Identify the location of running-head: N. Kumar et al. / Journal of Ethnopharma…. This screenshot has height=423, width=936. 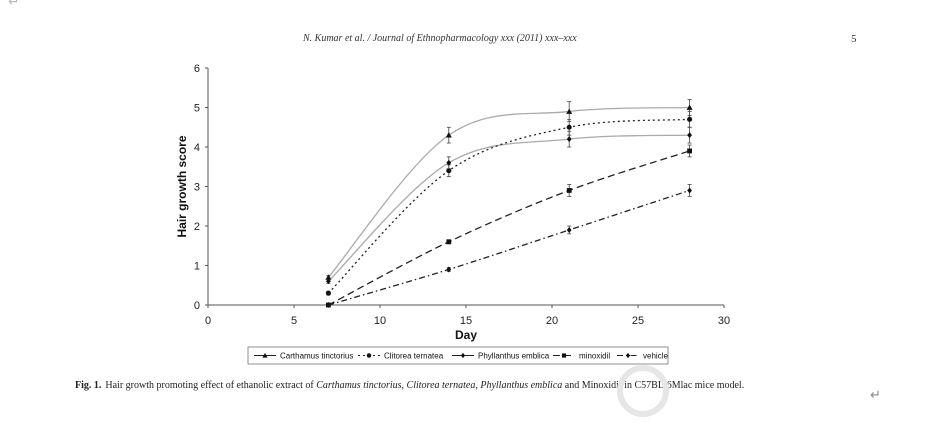
(440, 38).